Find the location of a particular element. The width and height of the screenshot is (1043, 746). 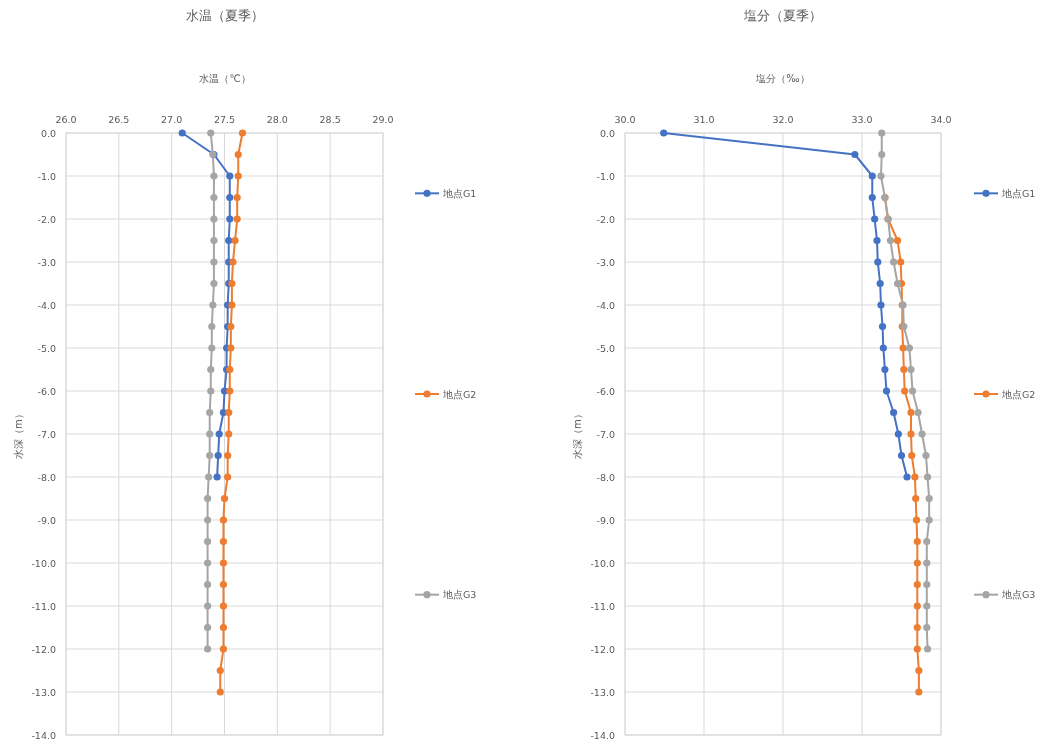

y-tick-label: -6.0 is located at coordinates (46, 391).